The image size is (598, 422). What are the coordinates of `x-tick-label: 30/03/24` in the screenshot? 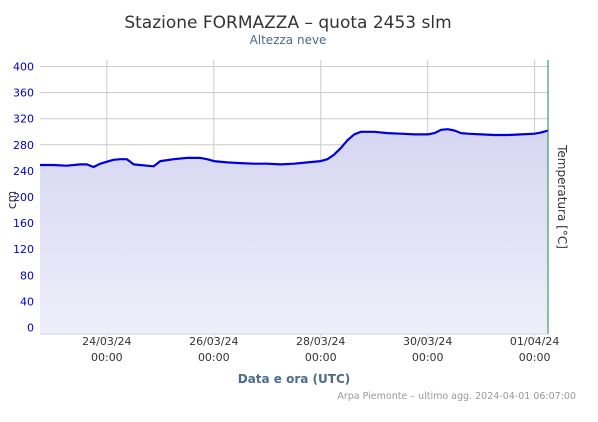 It's located at (427, 341).